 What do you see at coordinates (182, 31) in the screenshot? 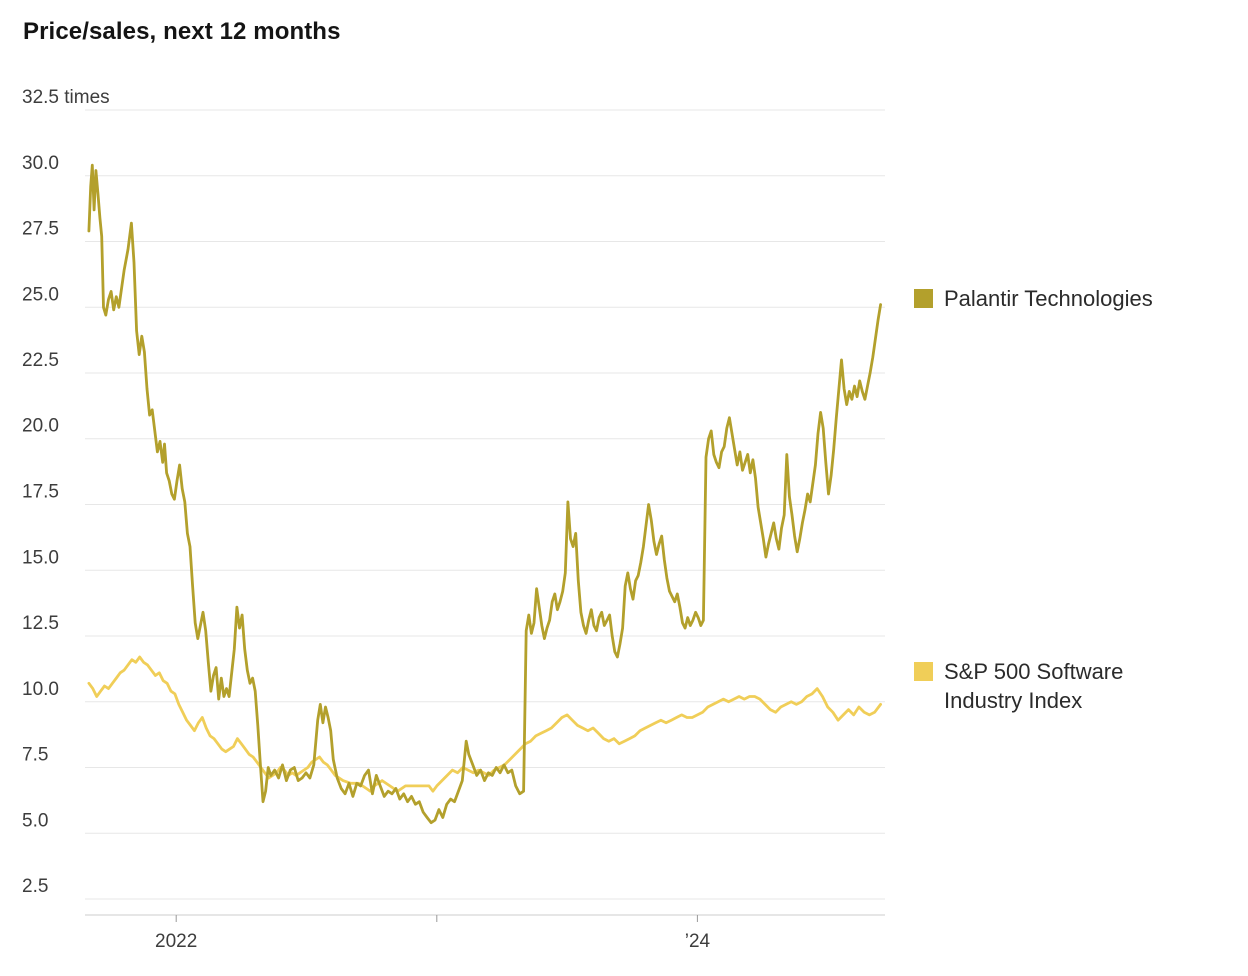
I see `chart-title: Price/sales, next 12 months` at bounding box center [182, 31].